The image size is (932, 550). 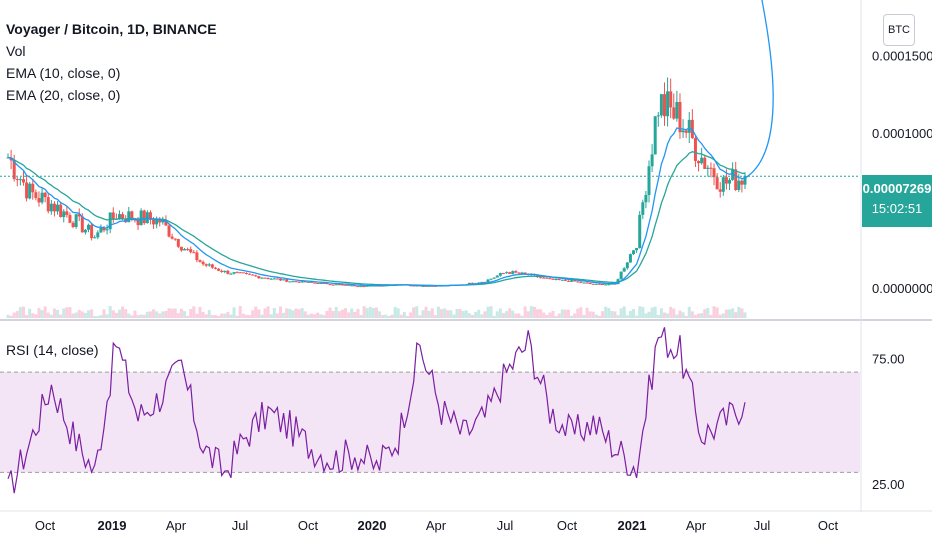 I want to click on currency-button: BTC, so click(x=899, y=30).